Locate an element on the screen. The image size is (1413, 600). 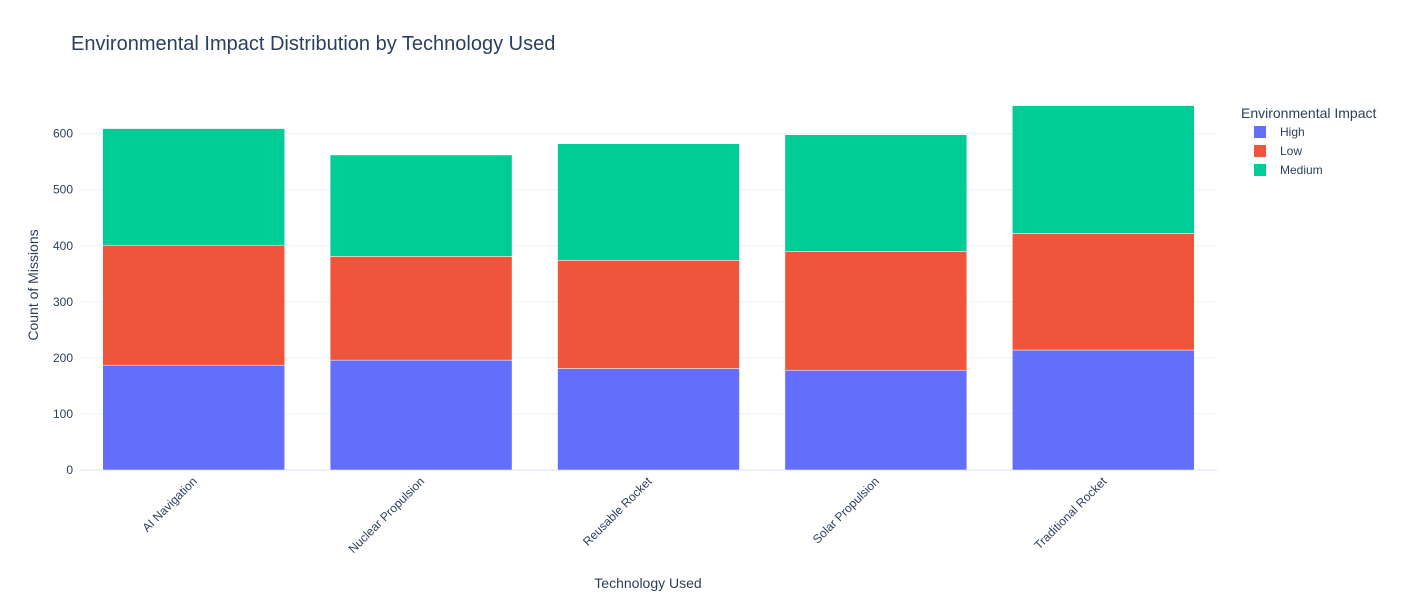
legend-label-low: Low is located at coordinates (1291, 151).